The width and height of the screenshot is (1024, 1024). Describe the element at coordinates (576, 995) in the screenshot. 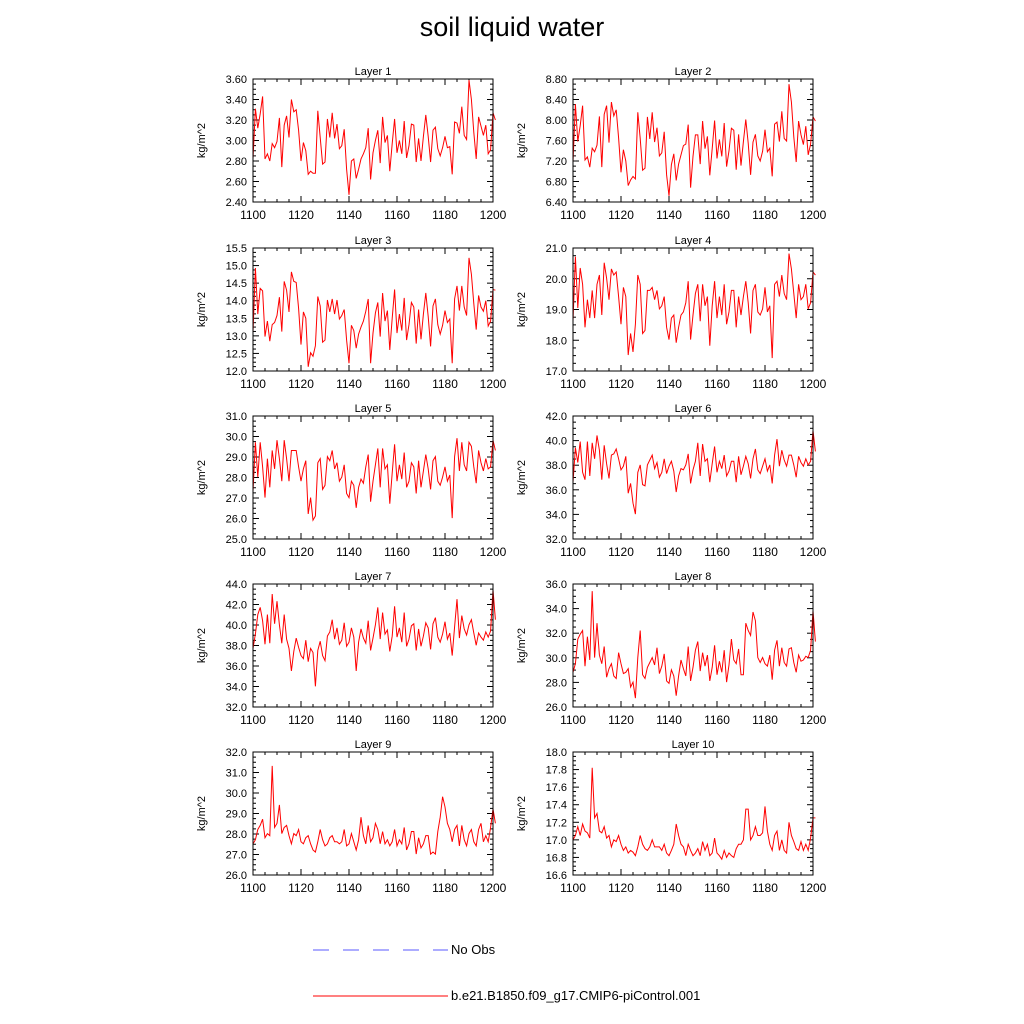

I see `legend-model-label: b.e21.B1850.f09_g17.CMIP6-piControl.001` at that location.